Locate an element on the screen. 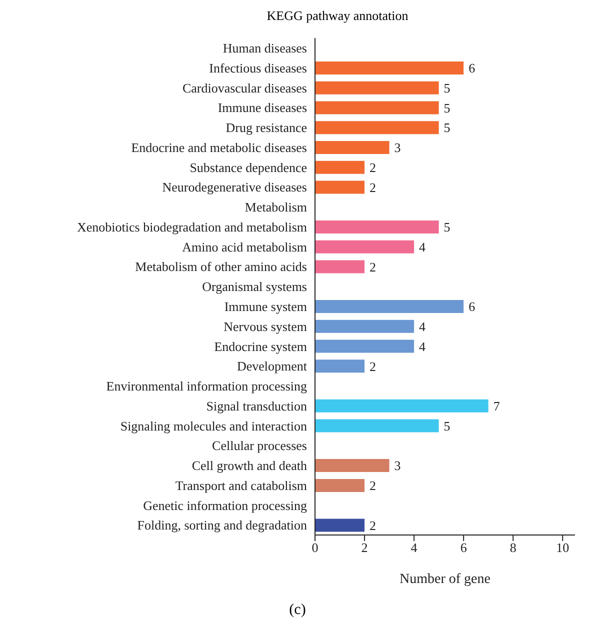  y-tick-label: Infectious diseases is located at coordinates (258, 68).